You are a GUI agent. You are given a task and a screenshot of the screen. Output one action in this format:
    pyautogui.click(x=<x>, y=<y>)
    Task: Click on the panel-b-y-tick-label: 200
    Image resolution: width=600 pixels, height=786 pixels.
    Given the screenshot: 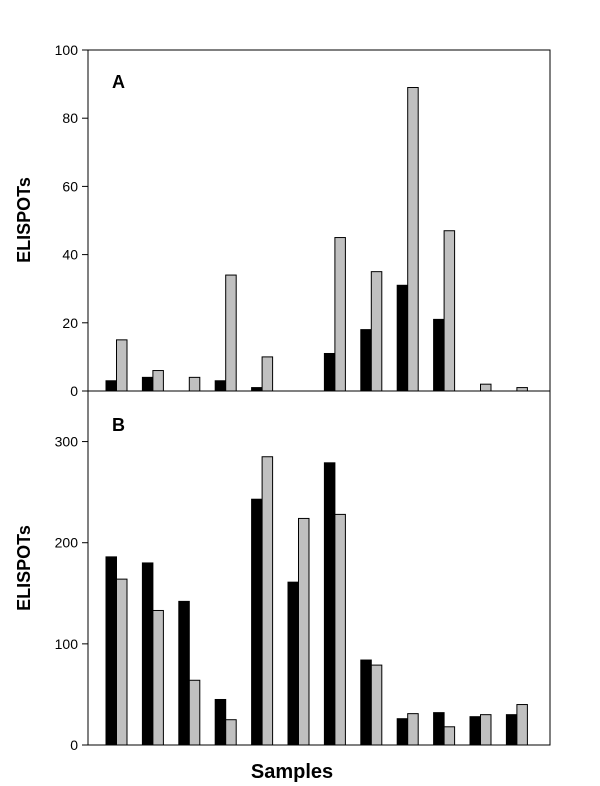 What is the action you would take?
    pyautogui.click(x=67, y=543)
    